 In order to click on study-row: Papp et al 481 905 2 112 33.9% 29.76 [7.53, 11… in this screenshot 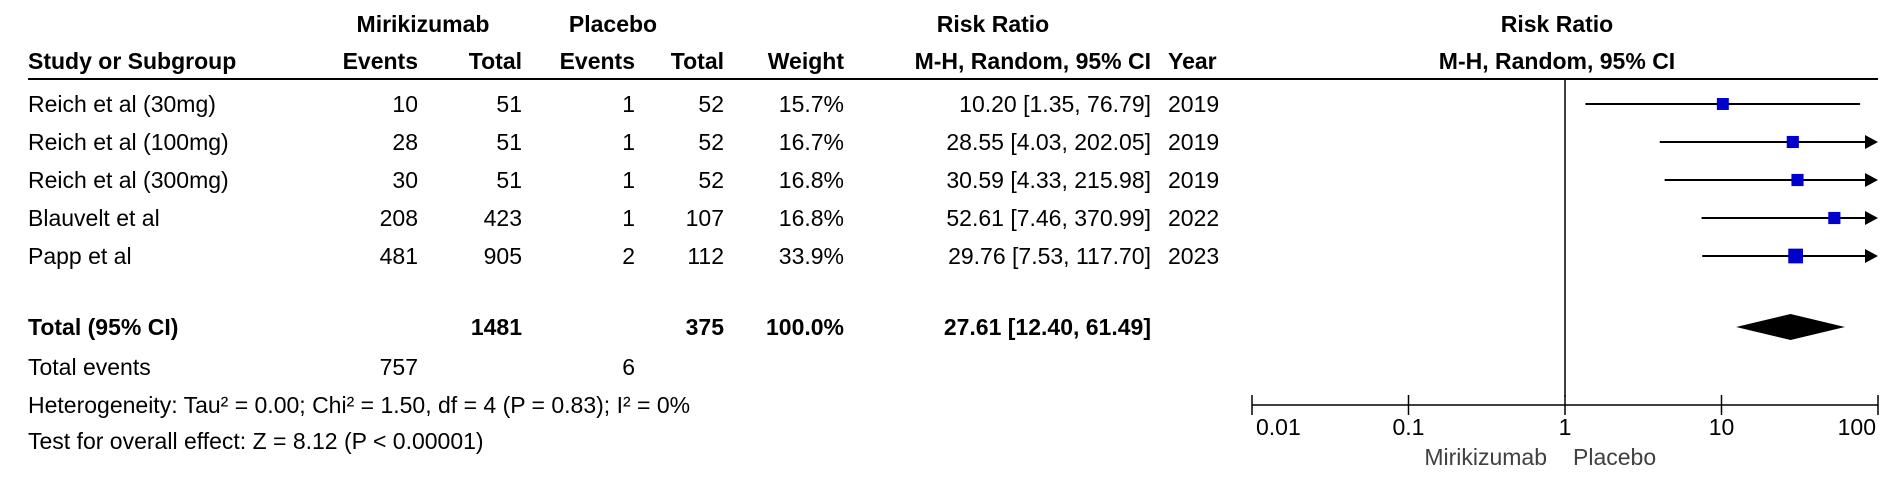, I will do `click(623, 256)`.